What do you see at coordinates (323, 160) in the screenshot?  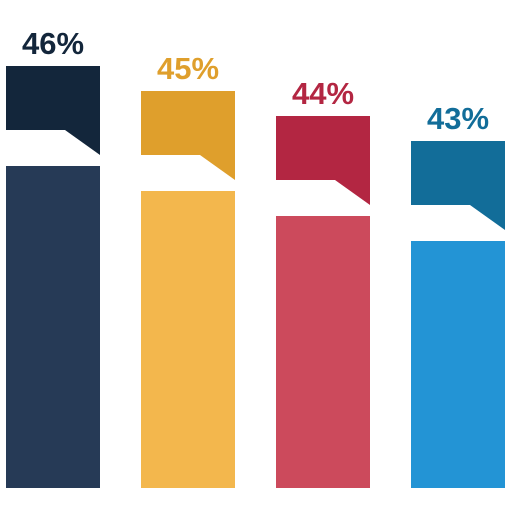 I see `bar-3-callout-tab` at bounding box center [323, 160].